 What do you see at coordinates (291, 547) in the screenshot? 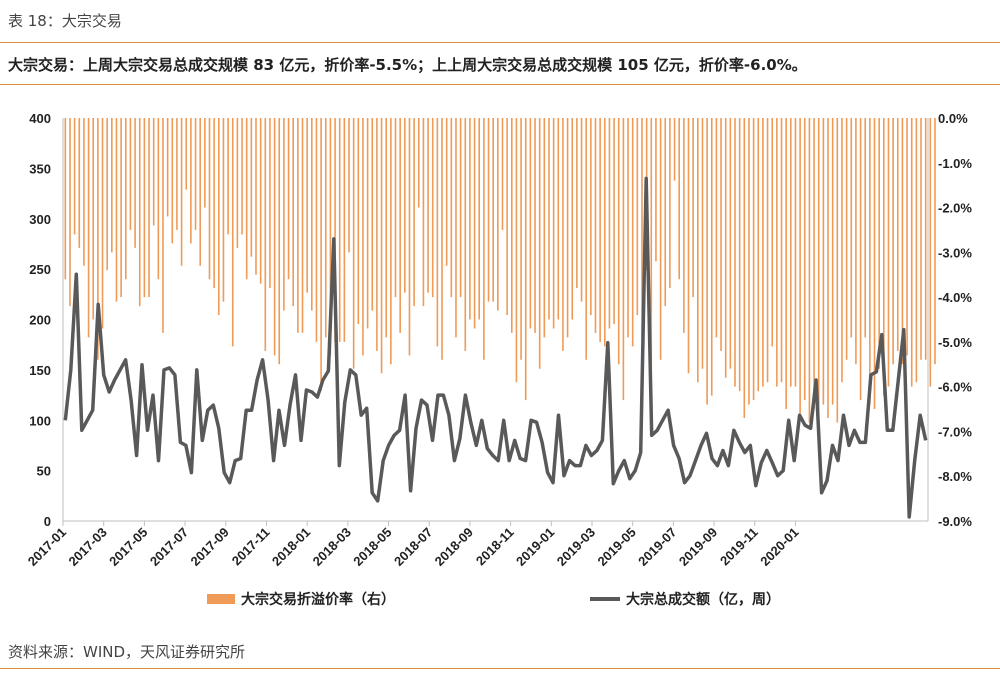
I see `x-tick-label: 2018-01` at bounding box center [291, 547].